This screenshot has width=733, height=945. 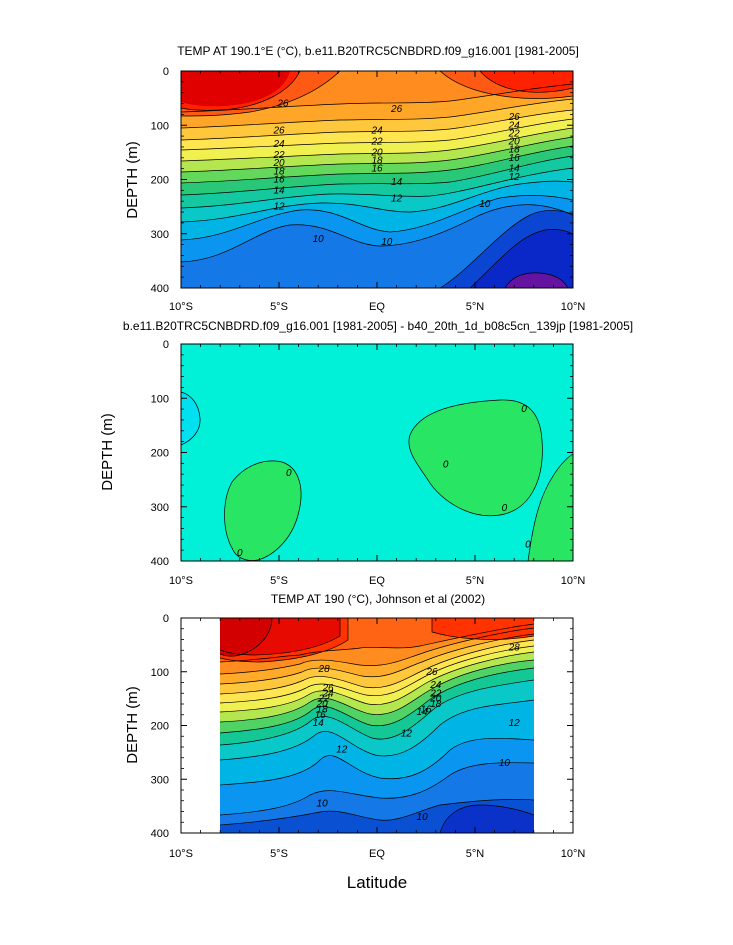 What do you see at coordinates (279, 854) in the screenshot?
I see `x-tick-label: 5°S` at bounding box center [279, 854].